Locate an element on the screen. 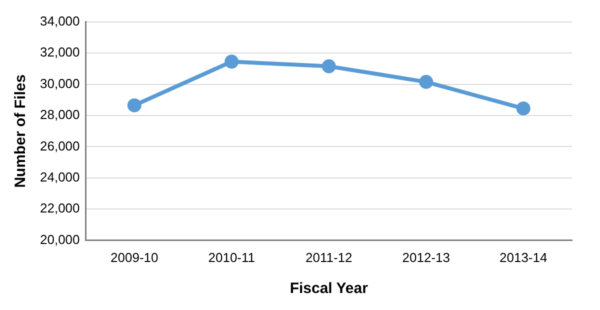 Image resolution: width=600 pixels, height=310 pixels. y-tick-label: 34,000 is located at coordinates (60, 20).